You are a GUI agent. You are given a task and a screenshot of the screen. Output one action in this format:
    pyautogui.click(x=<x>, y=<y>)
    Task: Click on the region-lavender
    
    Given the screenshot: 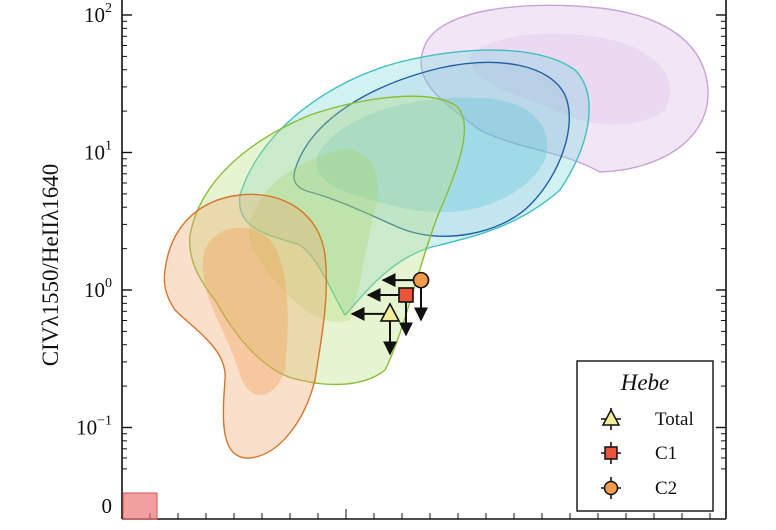 What is the action you would take?
    pyautogui.click(x=564, y=88)
    